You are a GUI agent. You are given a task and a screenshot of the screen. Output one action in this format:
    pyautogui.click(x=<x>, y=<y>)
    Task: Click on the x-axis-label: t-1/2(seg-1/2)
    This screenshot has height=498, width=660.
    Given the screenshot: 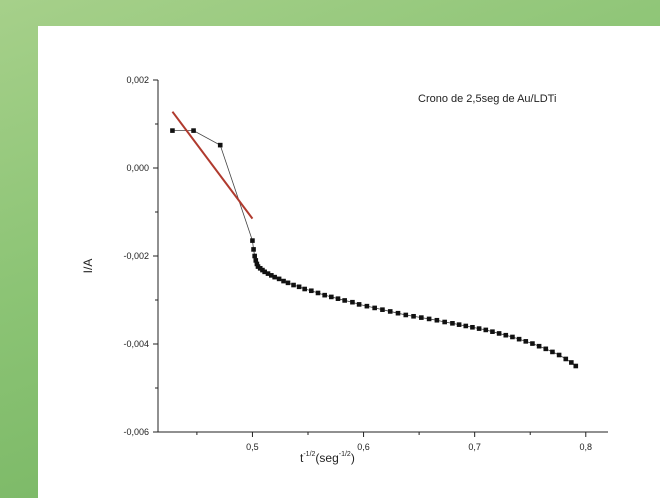 What is the action you would take?
    pyautogui.click(x=327, y=458)
    